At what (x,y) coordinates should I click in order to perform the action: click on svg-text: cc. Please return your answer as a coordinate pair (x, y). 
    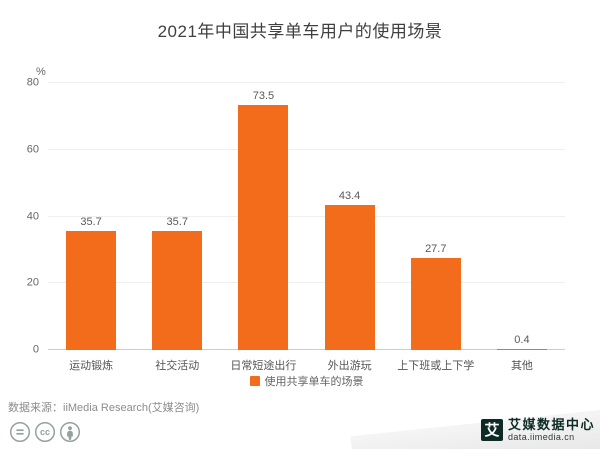
    Looking at the image, I should click on (45, 432).